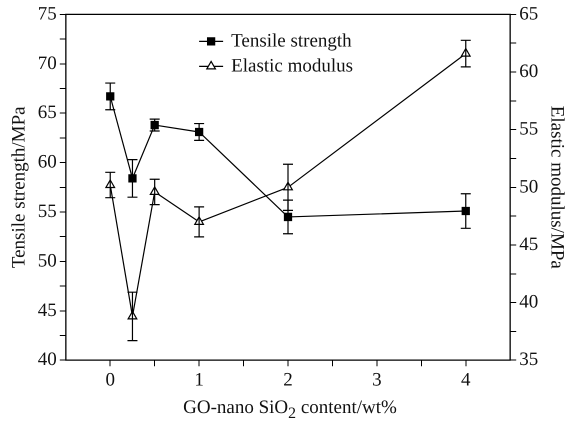  I want to click on y2-tick-label: 40, so click(528, 302).